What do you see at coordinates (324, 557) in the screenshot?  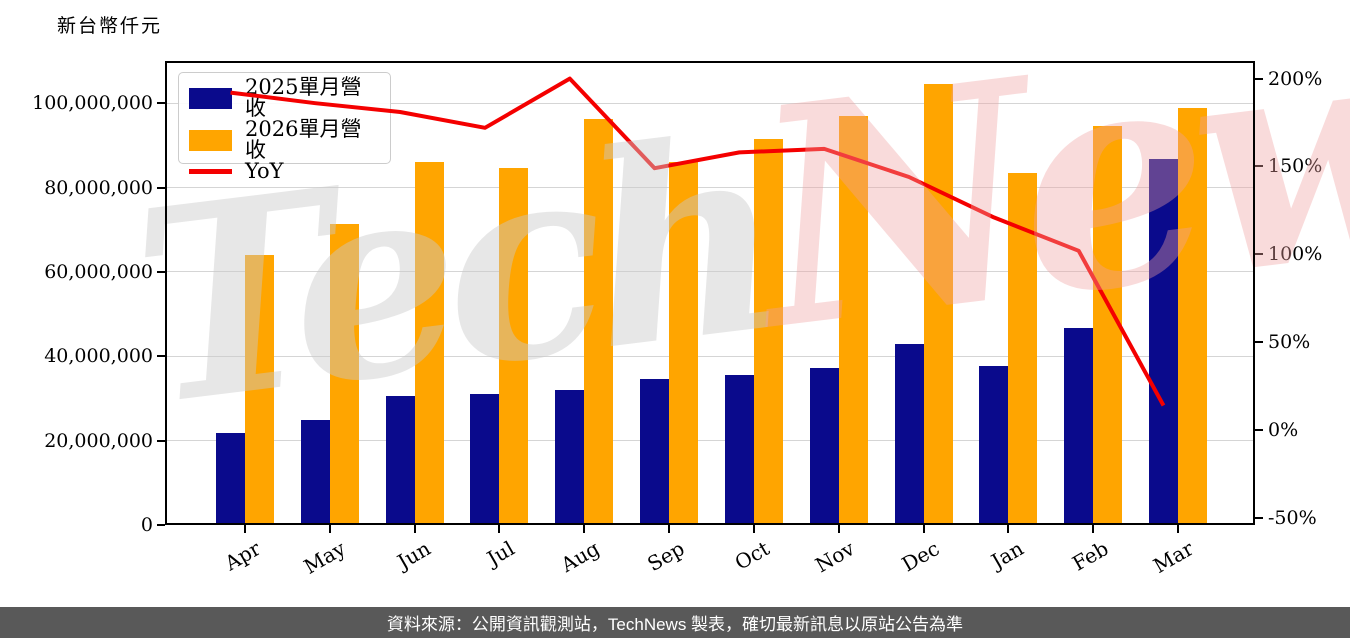 I see `x-axis-month-label: May` at bounding box center [324, 557].